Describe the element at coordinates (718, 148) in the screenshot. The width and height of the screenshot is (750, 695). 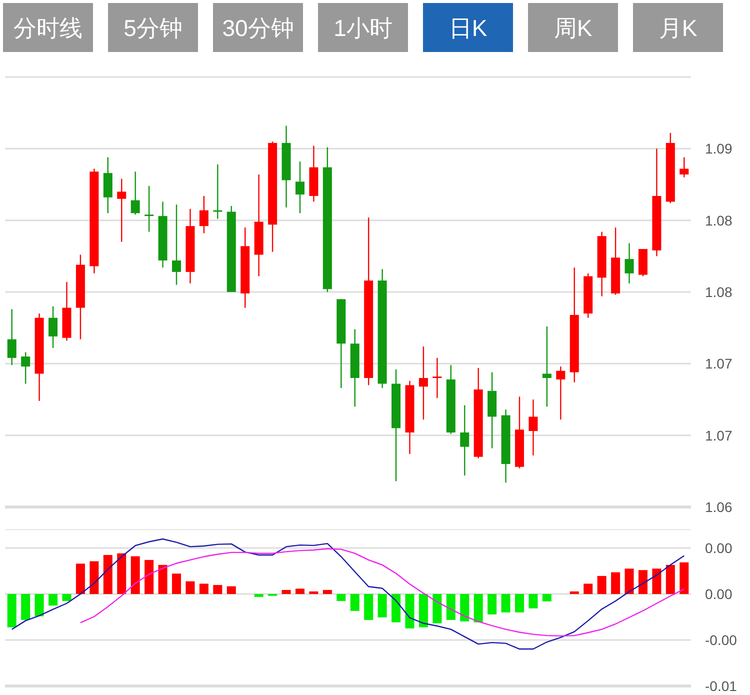
I see `y-tick-label: 1.09` at that location.